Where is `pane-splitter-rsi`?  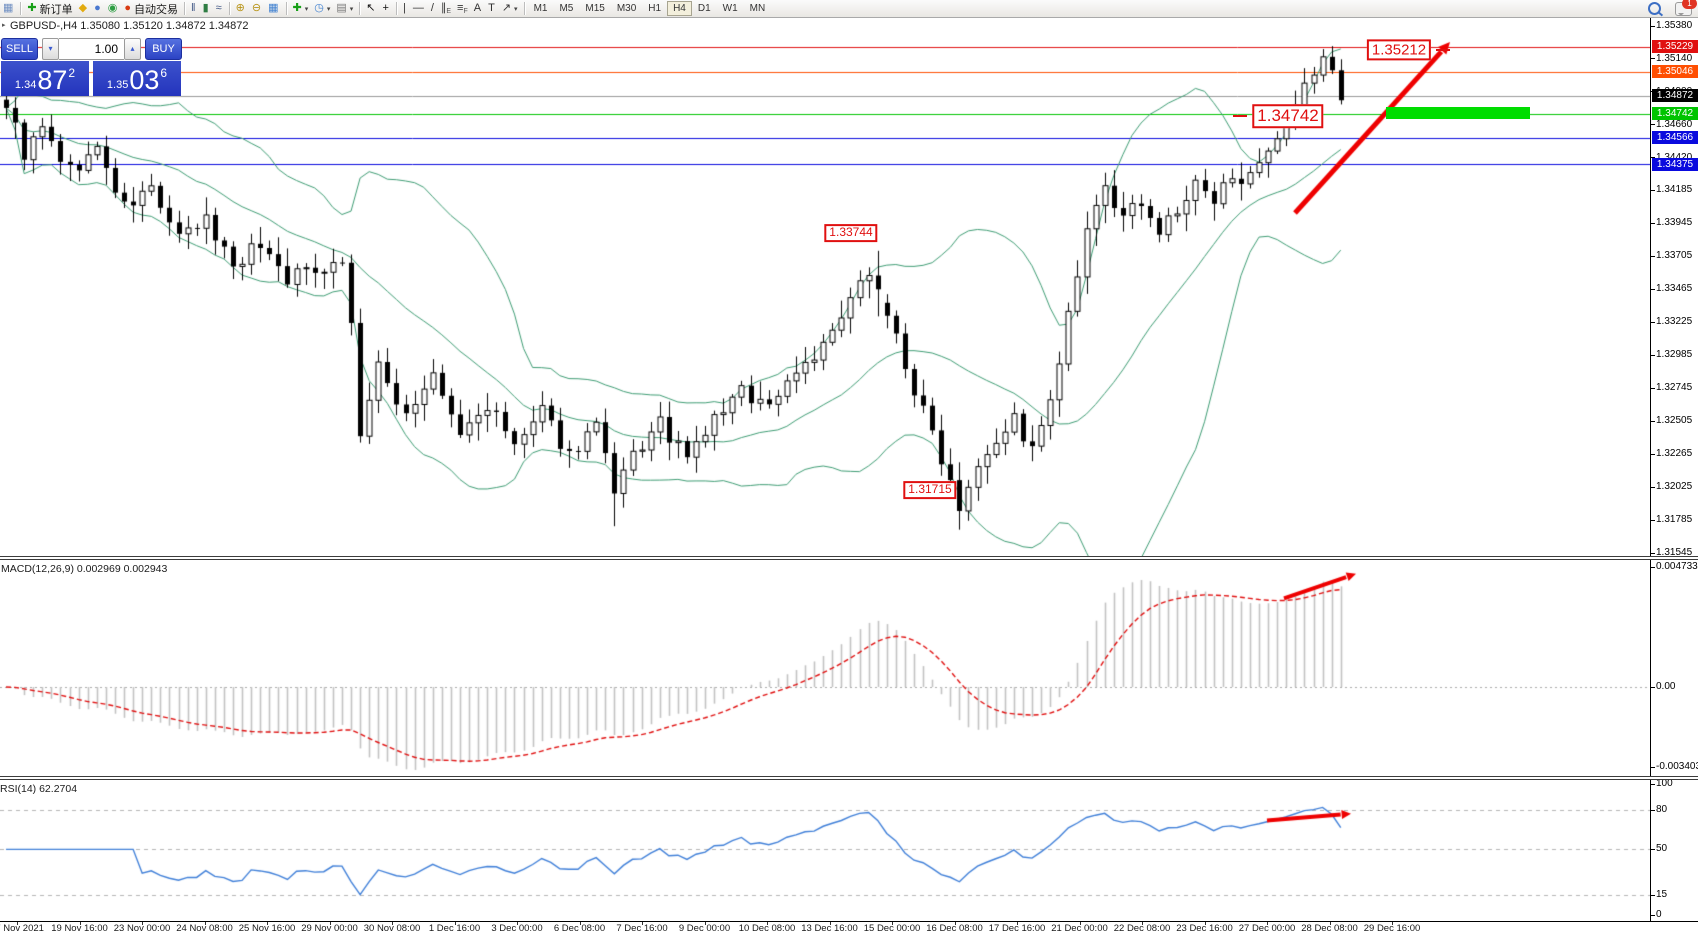 pane-splitter-rsi is located at coordinates (849, 778).